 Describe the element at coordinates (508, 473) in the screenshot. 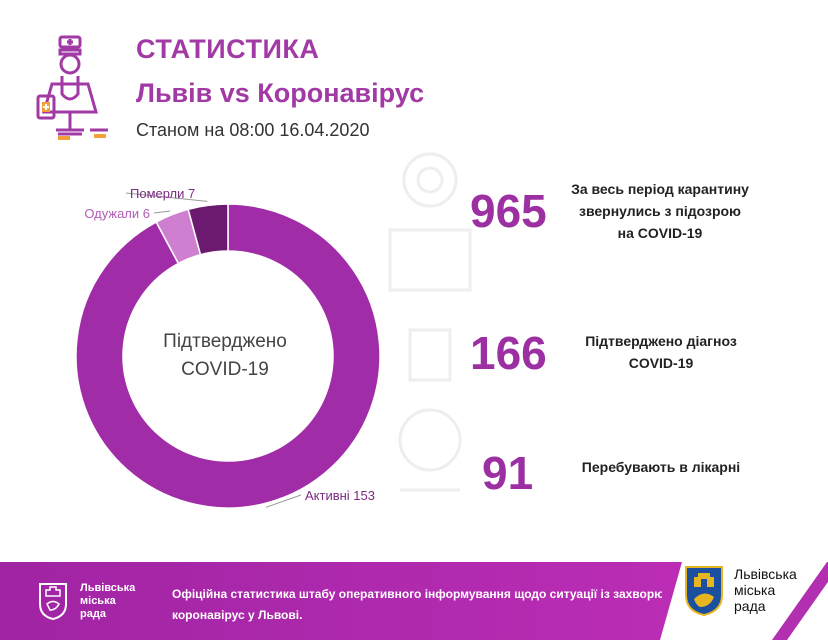

I see `stat-number-hospitalized: 91` at that location.